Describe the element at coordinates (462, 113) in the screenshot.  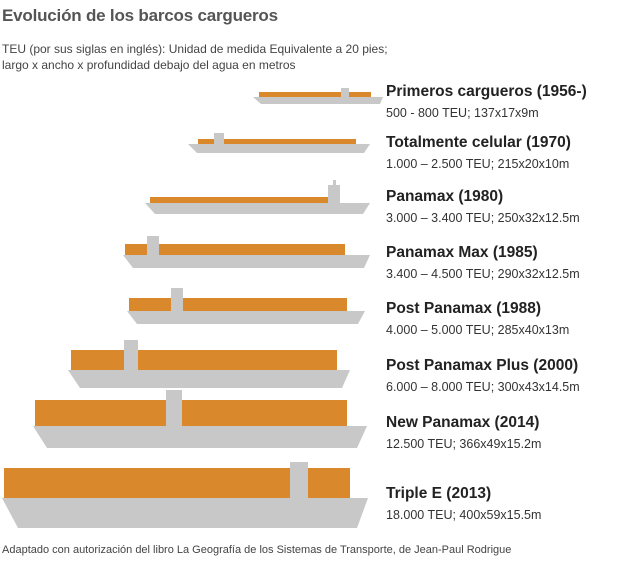
I see `ship-1-spec: 500 - 800 TEU; 137x17x9m` at that location.